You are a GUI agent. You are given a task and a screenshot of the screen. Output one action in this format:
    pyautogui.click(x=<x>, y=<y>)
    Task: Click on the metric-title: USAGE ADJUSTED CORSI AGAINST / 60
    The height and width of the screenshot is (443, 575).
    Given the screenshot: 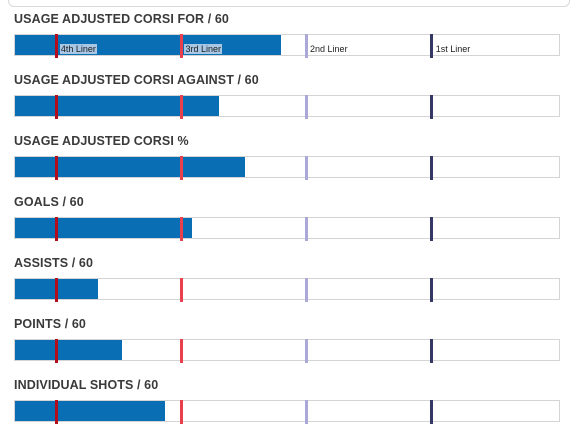 What is the action you would take?
    pyautogui.click(x=136, y=80)
    